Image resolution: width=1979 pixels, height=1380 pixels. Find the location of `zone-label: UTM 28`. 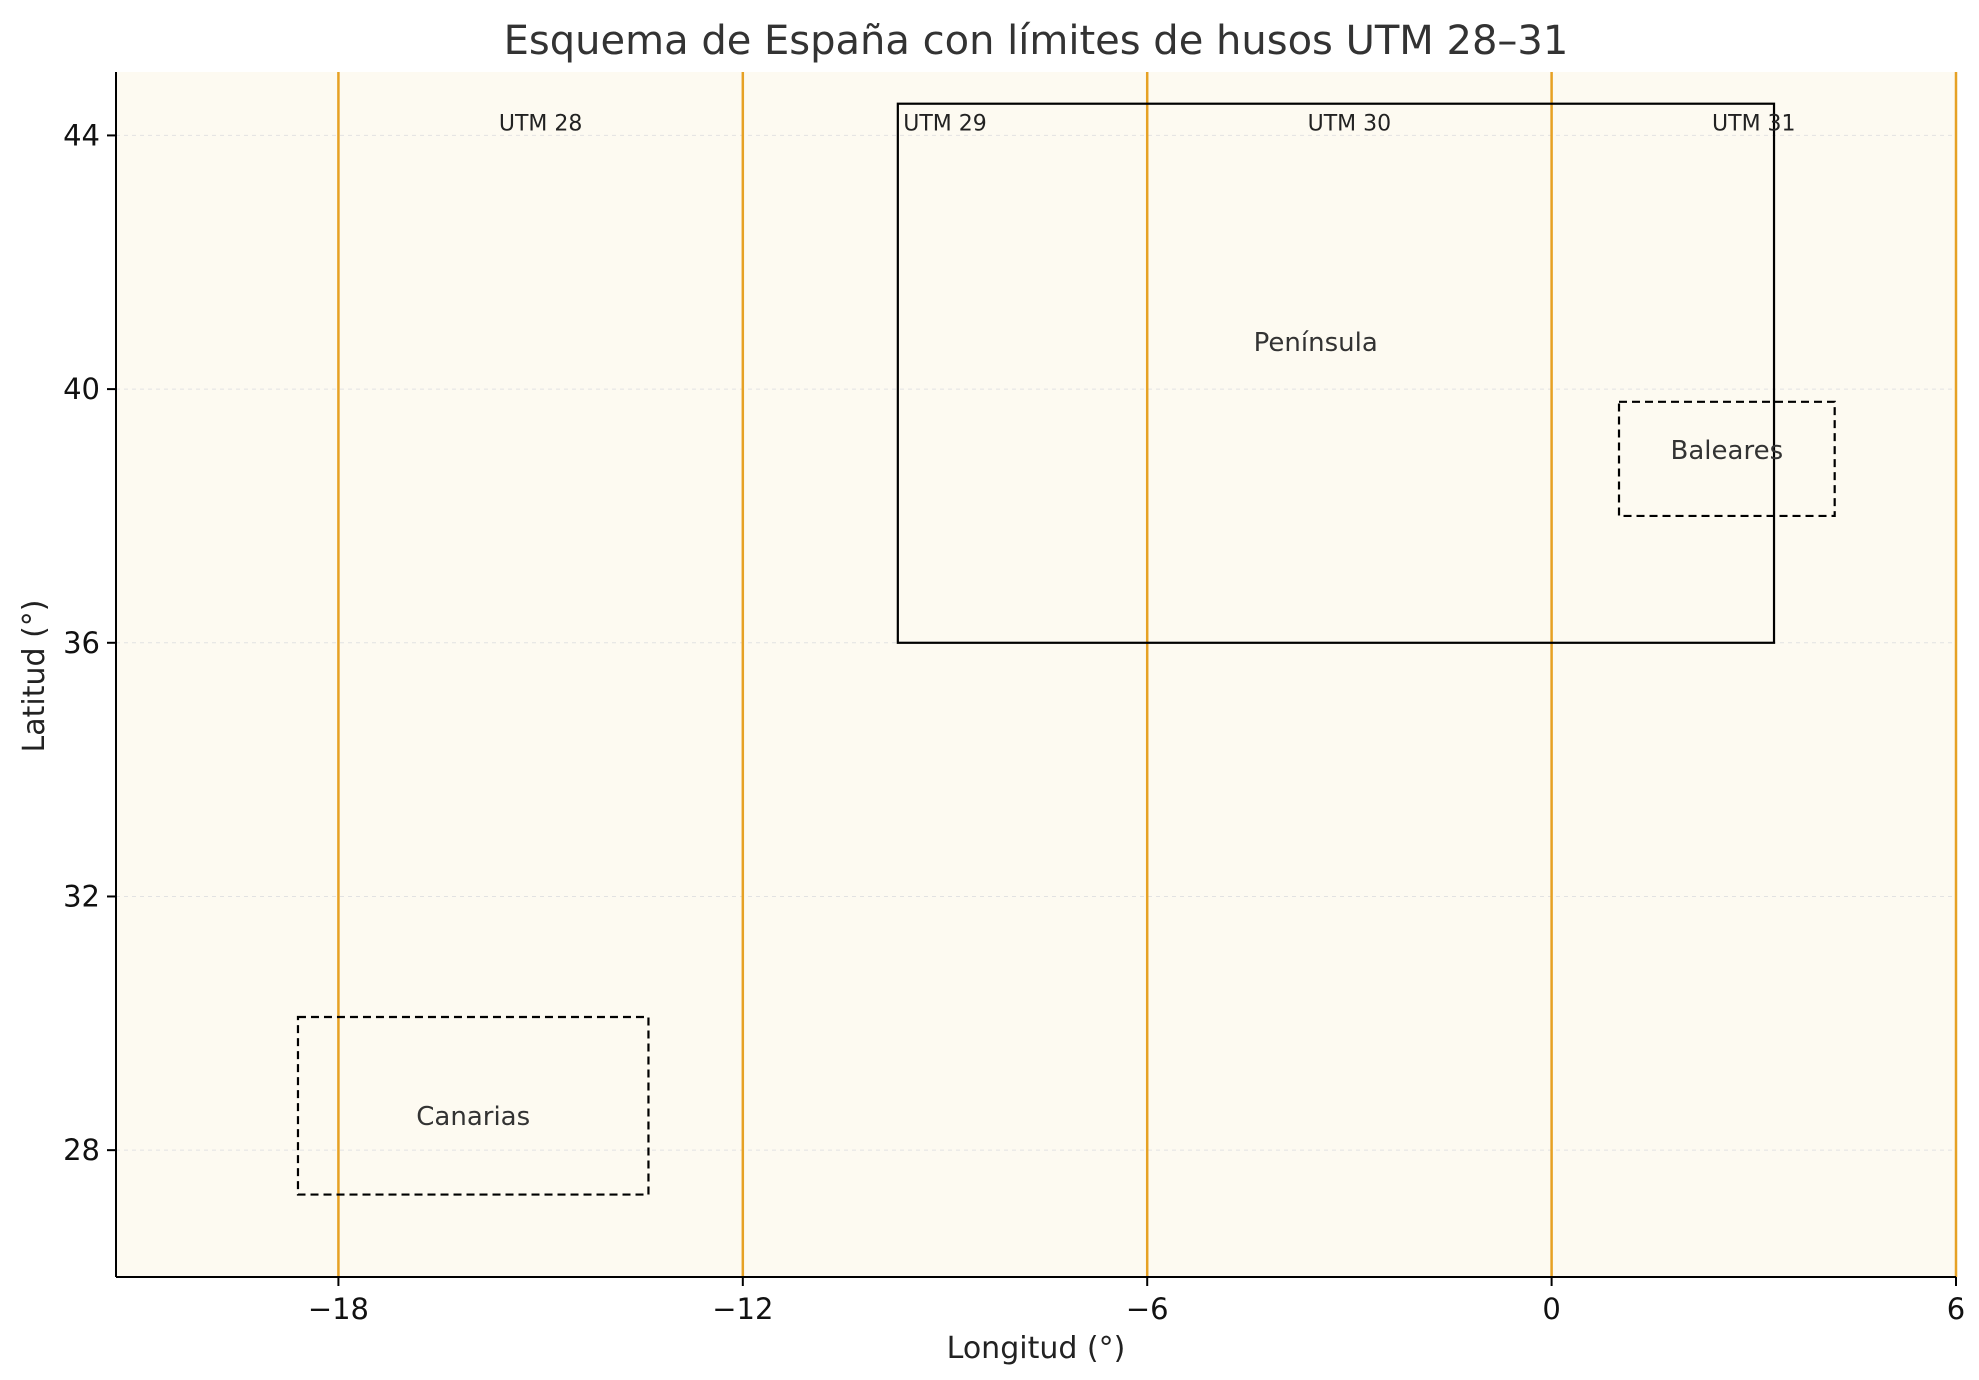

zone-label: UTM 28 is located at coordinates (541, 124).